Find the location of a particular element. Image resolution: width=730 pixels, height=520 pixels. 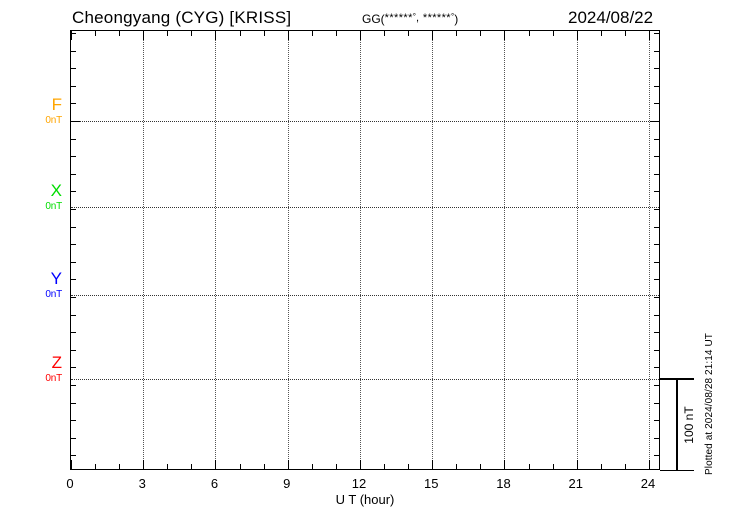

page-title: Cheongyang (CYG) [KRISS] is located at coordinates (182, 17).